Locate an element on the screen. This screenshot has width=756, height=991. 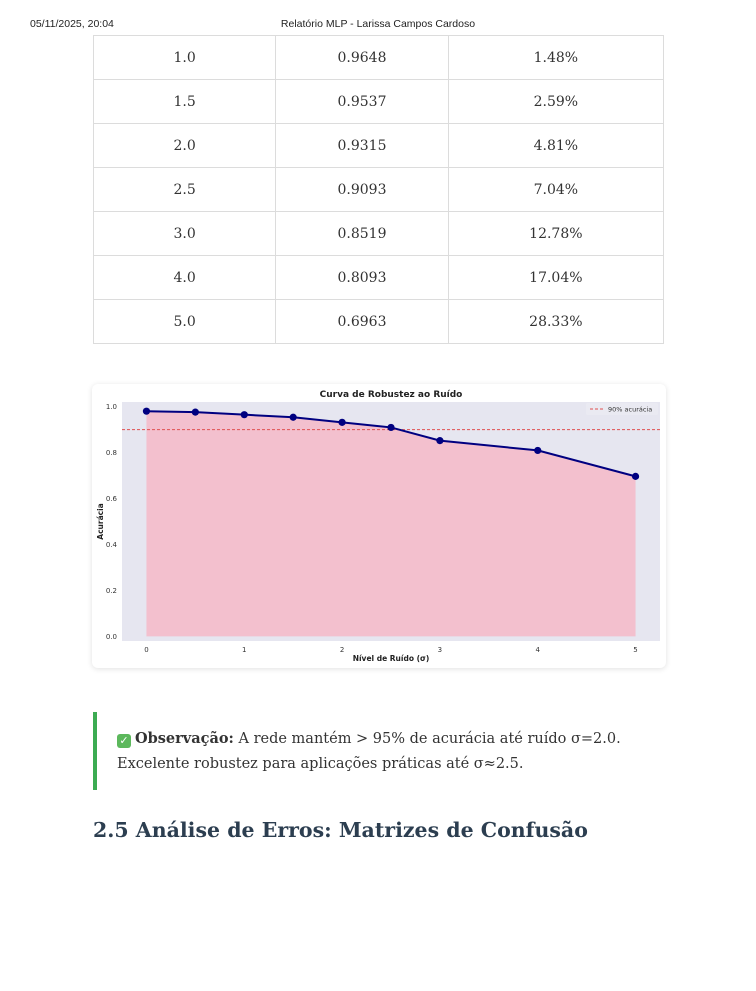
accuracy-cell: 0.9093 is located at coordinates (362, 189).